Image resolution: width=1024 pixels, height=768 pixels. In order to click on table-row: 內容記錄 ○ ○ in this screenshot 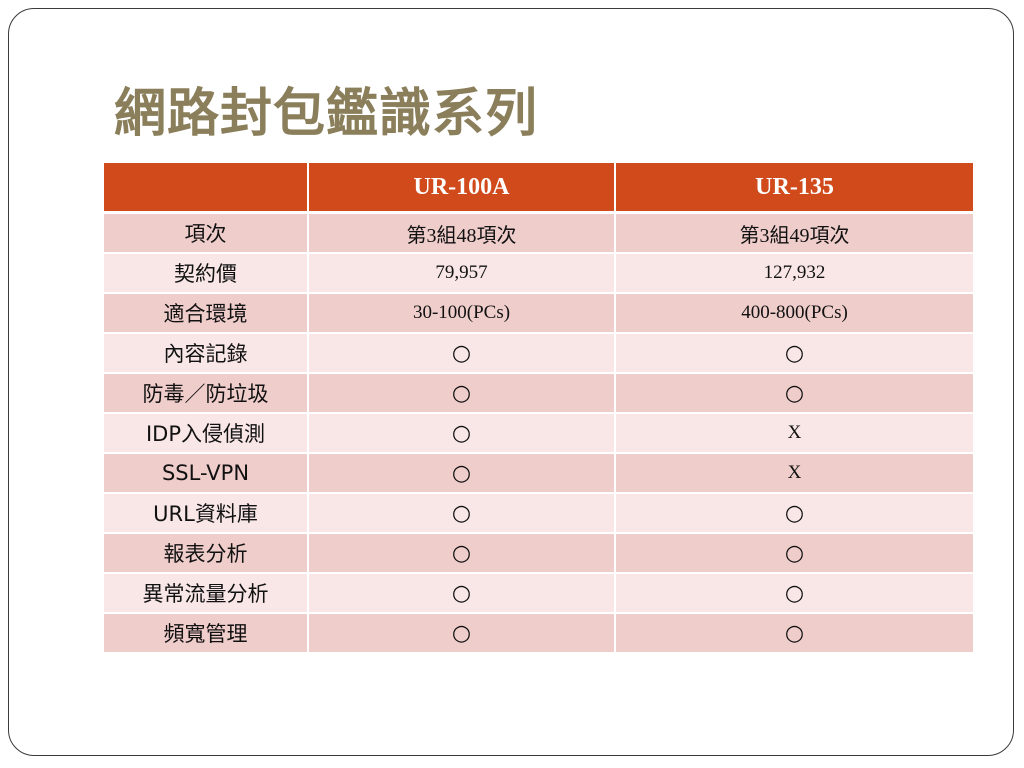, I will do `click(538, 353)`.